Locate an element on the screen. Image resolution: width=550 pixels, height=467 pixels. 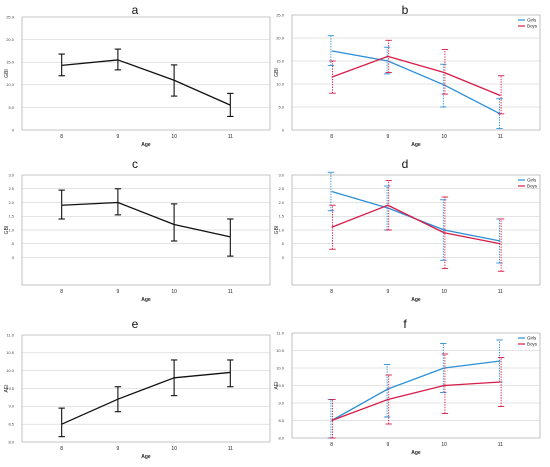
chart-panel-e: e 8.0 8.5 9.0 9.5 10.0 10.5 11.0 8 9 10 11 Age AEI is located at coordinates (137, 388).